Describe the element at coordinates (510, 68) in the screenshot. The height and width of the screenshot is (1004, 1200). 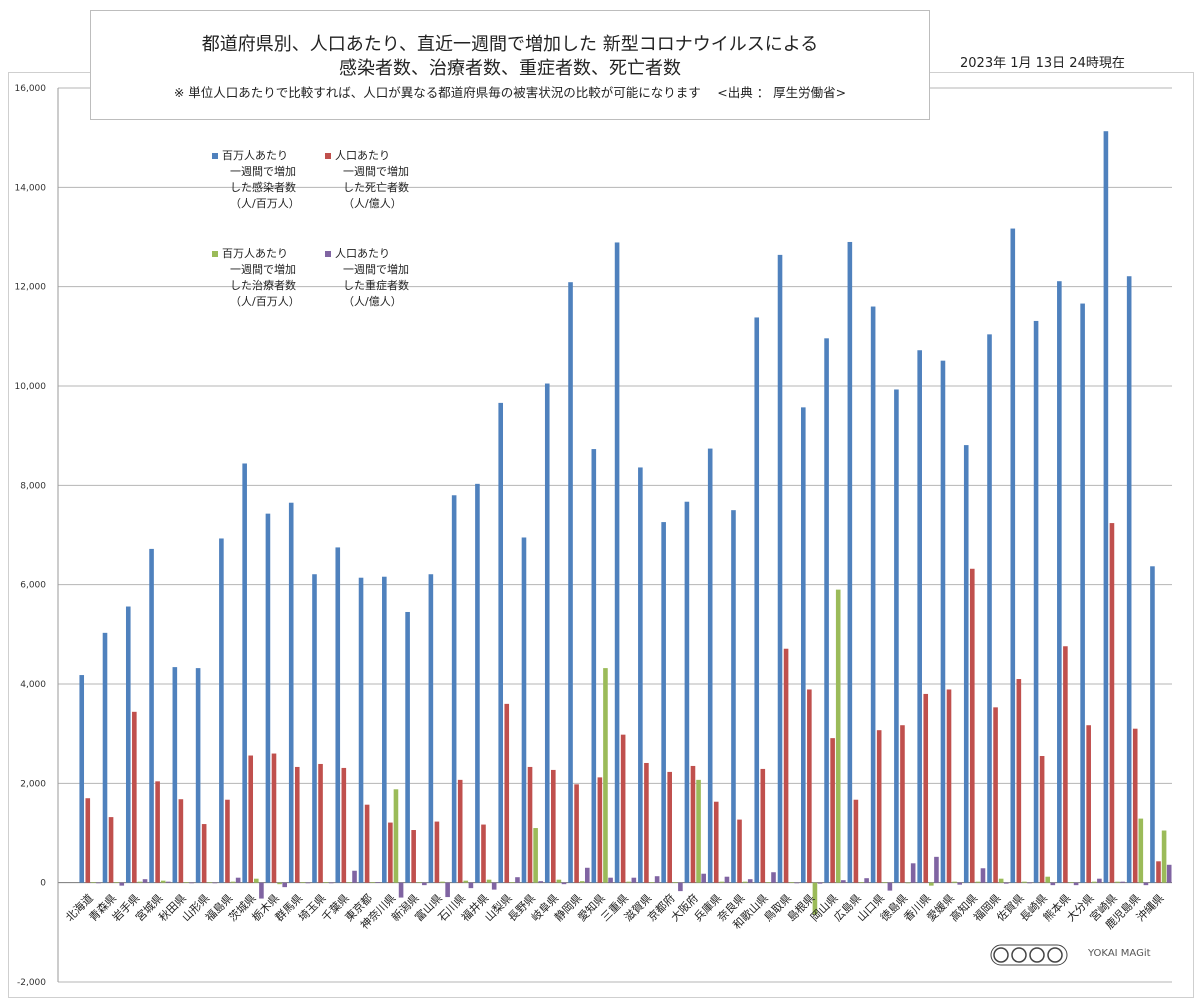
I see `chart-title-line2: 感染者数、治療者数、重症者数、死亡者数` at that location.